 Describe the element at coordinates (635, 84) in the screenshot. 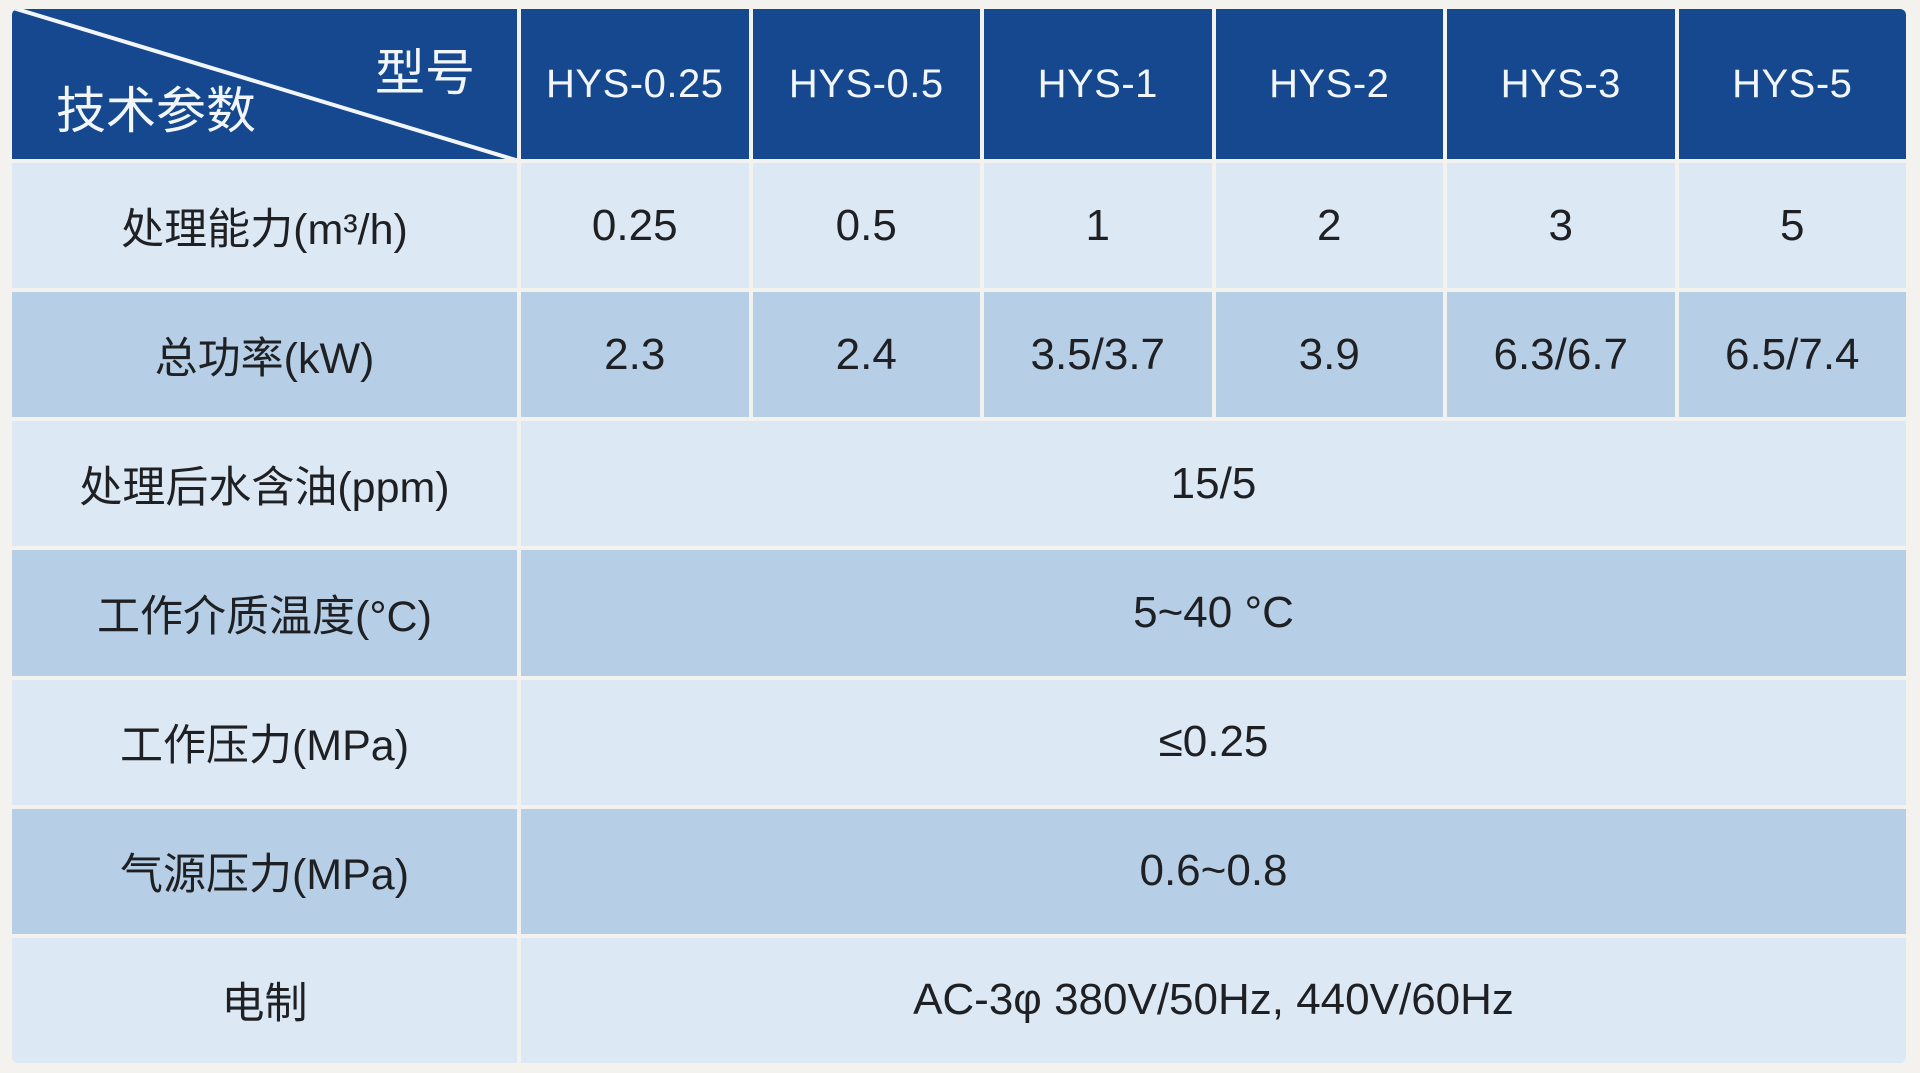

I see `column-header-hys-0-25: HYS-0.25` at that location.